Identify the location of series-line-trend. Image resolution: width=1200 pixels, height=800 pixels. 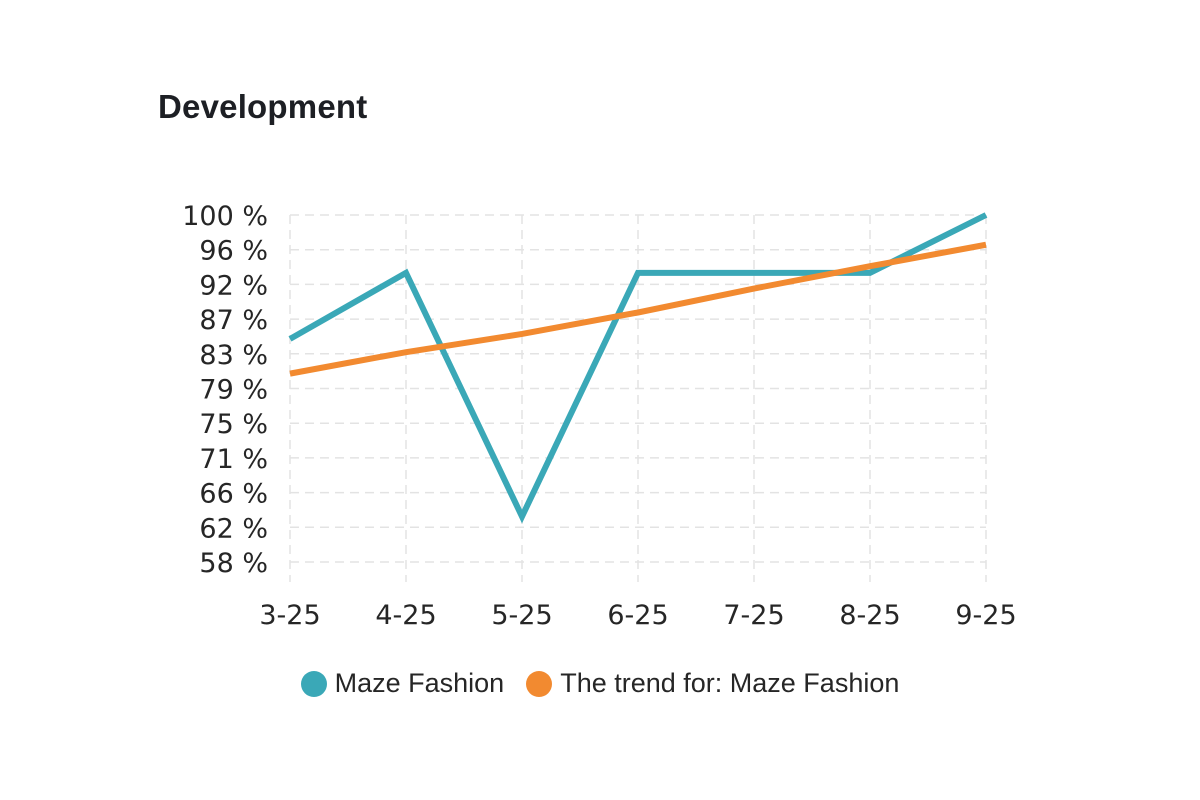
(638, 309).